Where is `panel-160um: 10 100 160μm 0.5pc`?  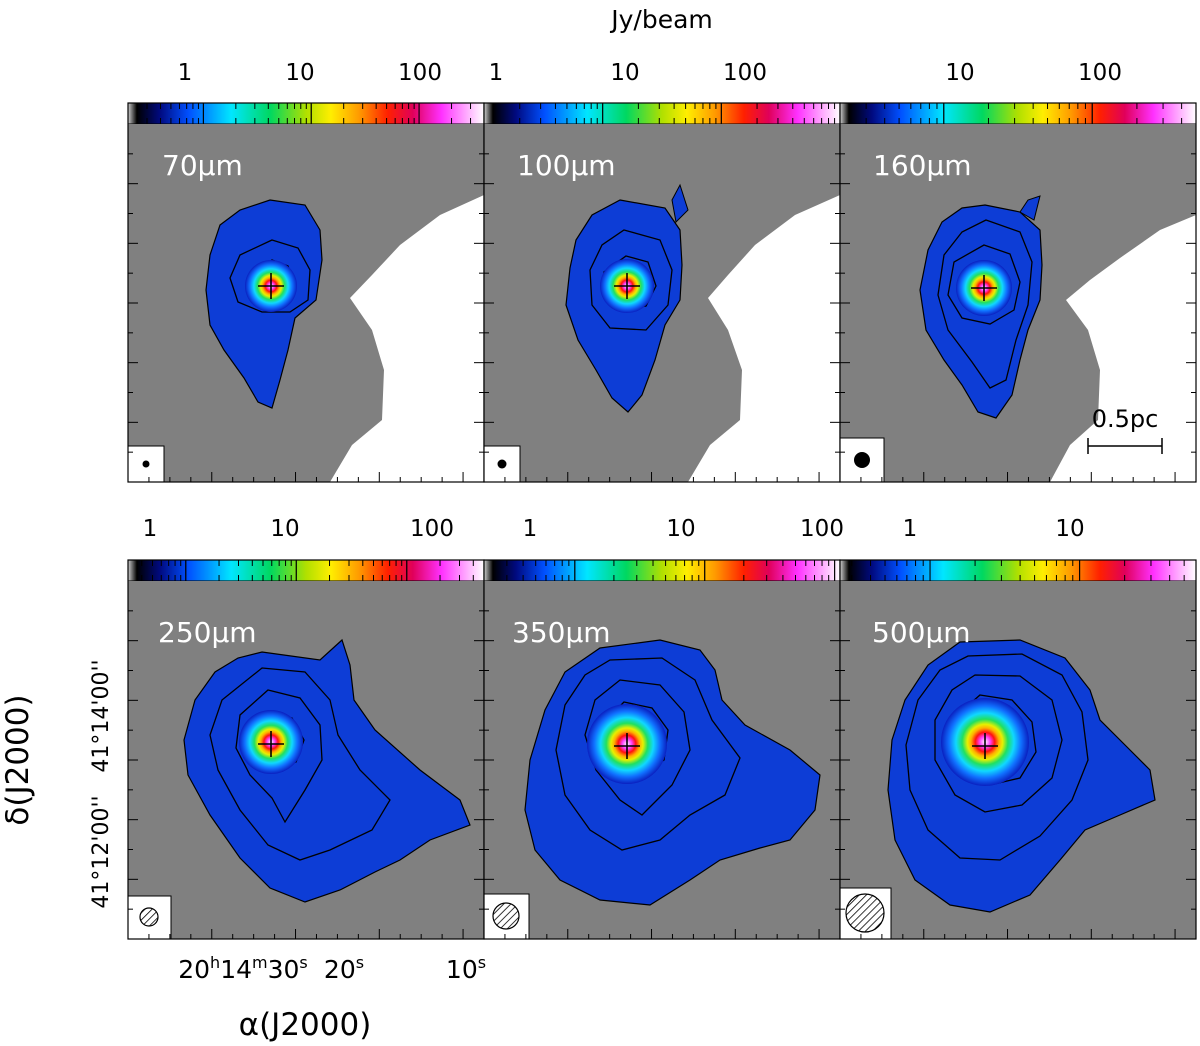
panel-160um: 10 100 160μm 0.5pc is located at coordinates (1018, 271).